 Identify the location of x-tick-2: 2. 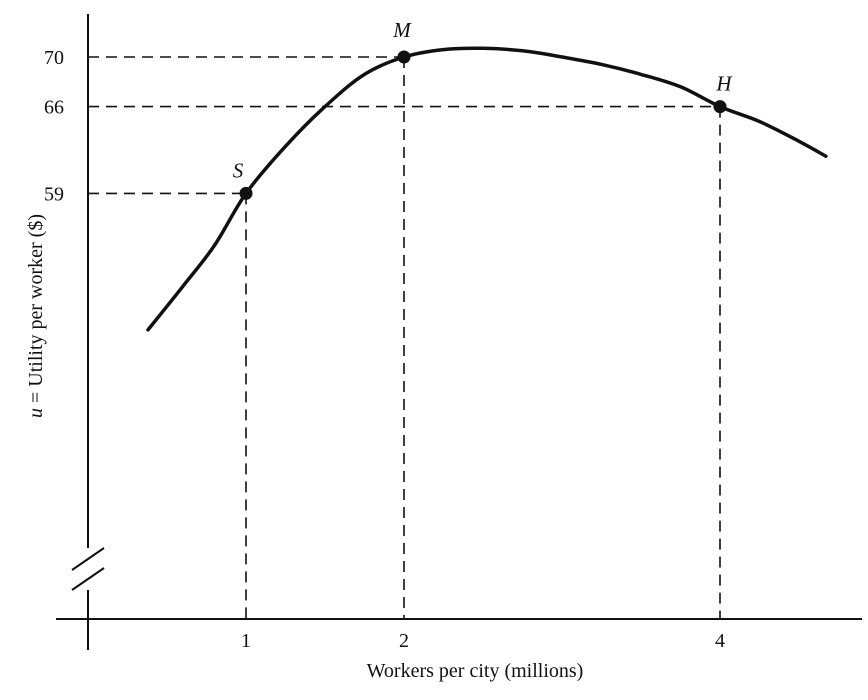
(404, 641).